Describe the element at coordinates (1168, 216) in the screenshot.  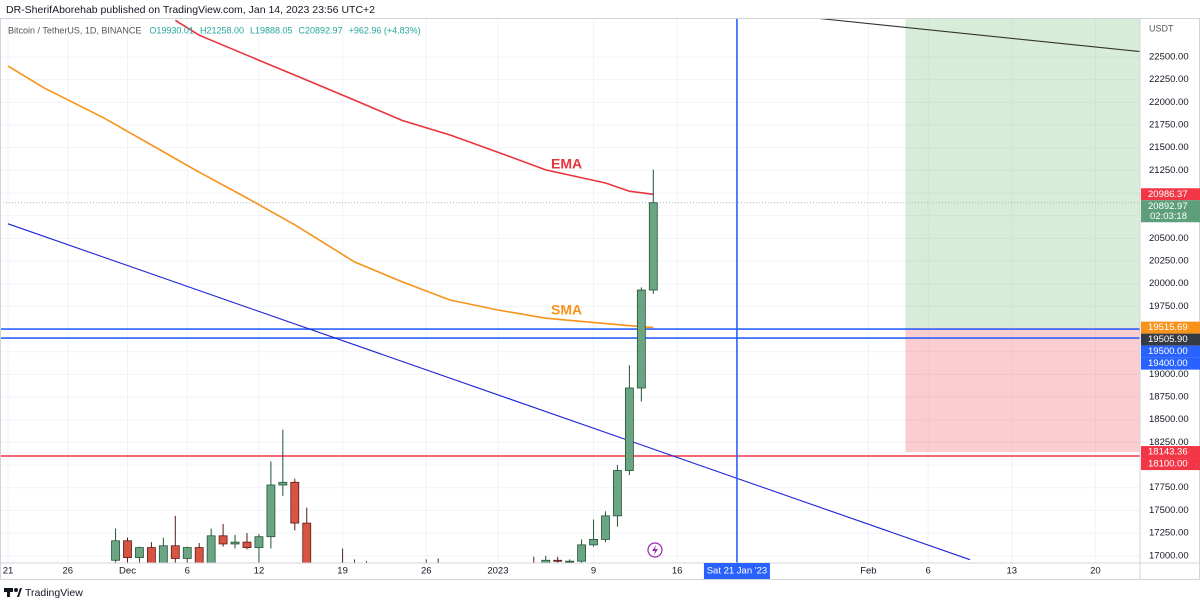
I see `countdown: 02:03:18` at that location.